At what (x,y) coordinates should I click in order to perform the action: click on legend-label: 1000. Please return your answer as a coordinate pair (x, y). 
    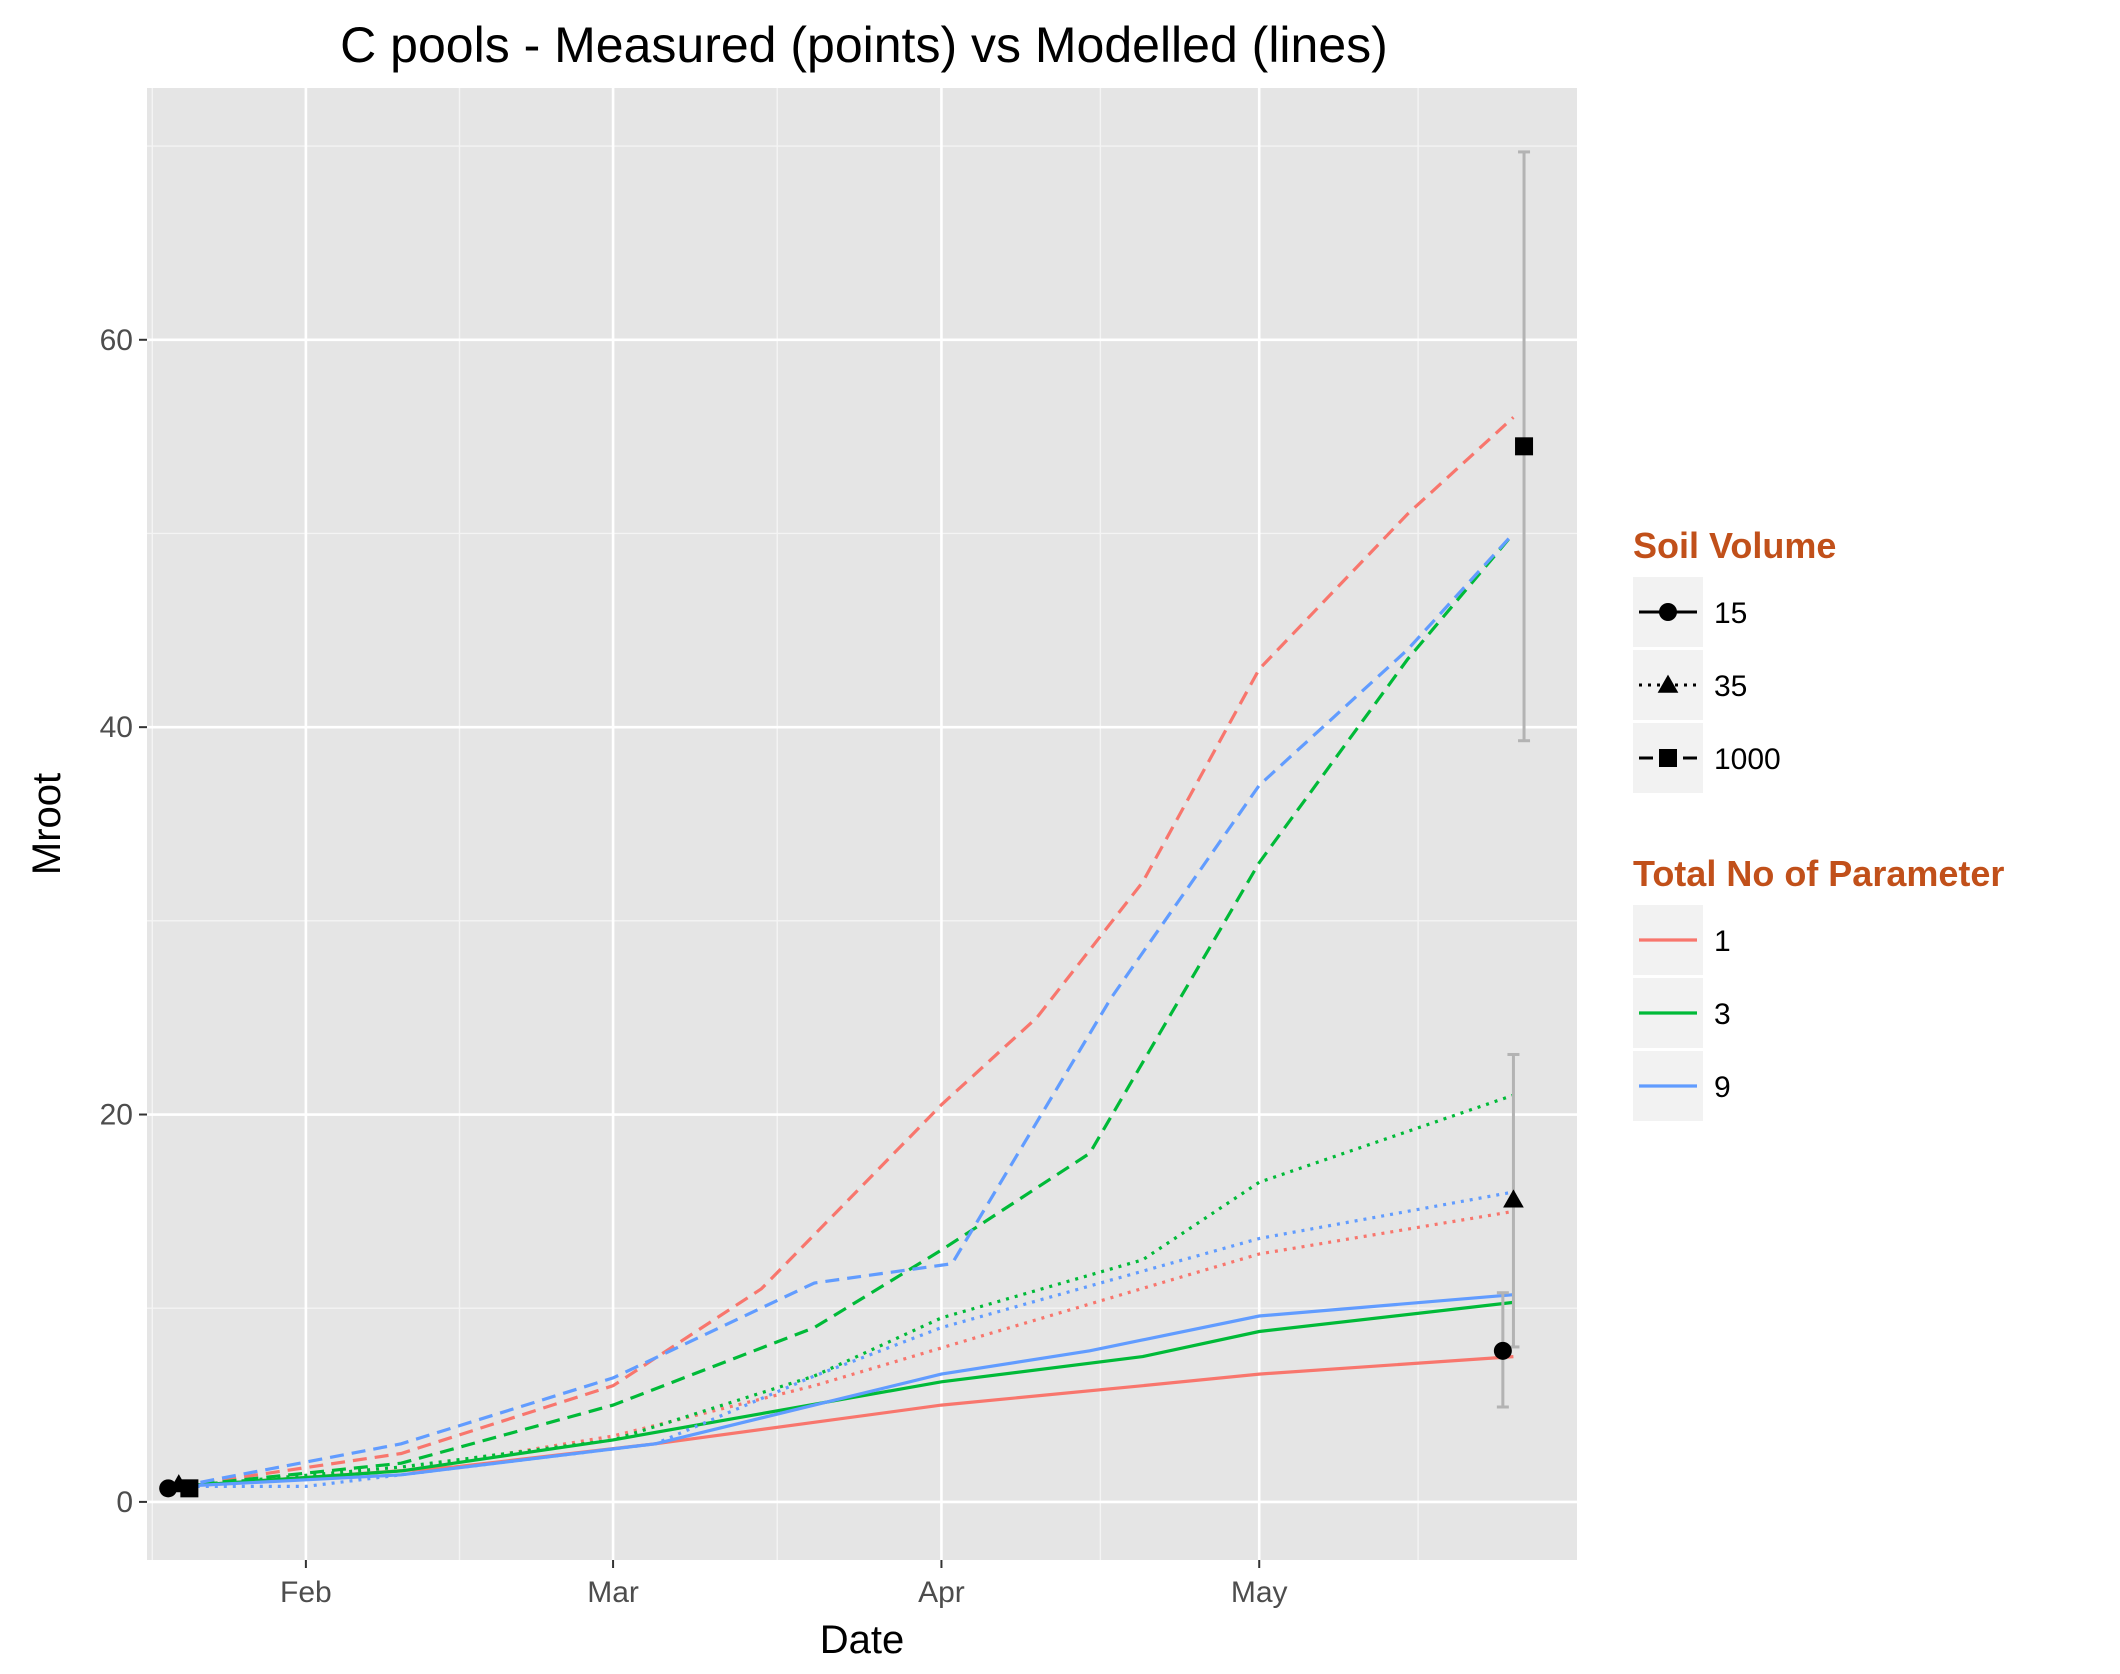
    Looking at the image, I should click on (1747, 759).